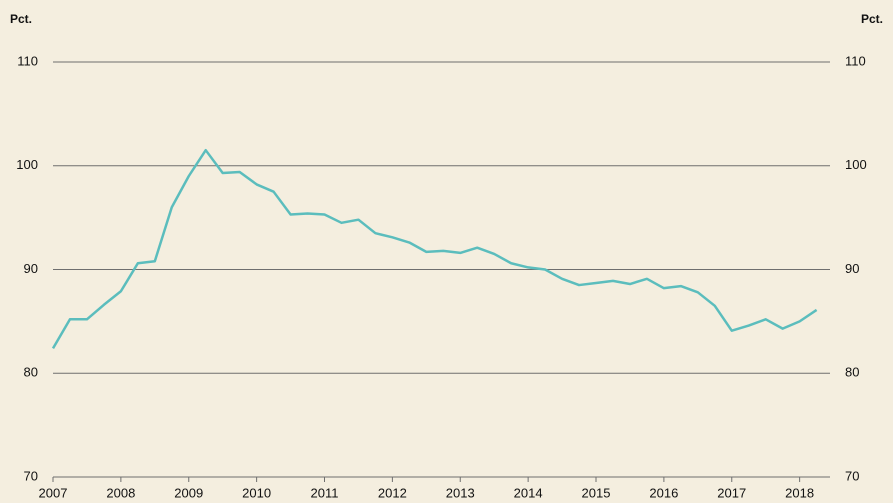 Image resolution: width=893 pixels, height=503 pixels. Describe the element at coordinates (31, 475) in the screenshot. I see `y-tick-label: 70` at that location.